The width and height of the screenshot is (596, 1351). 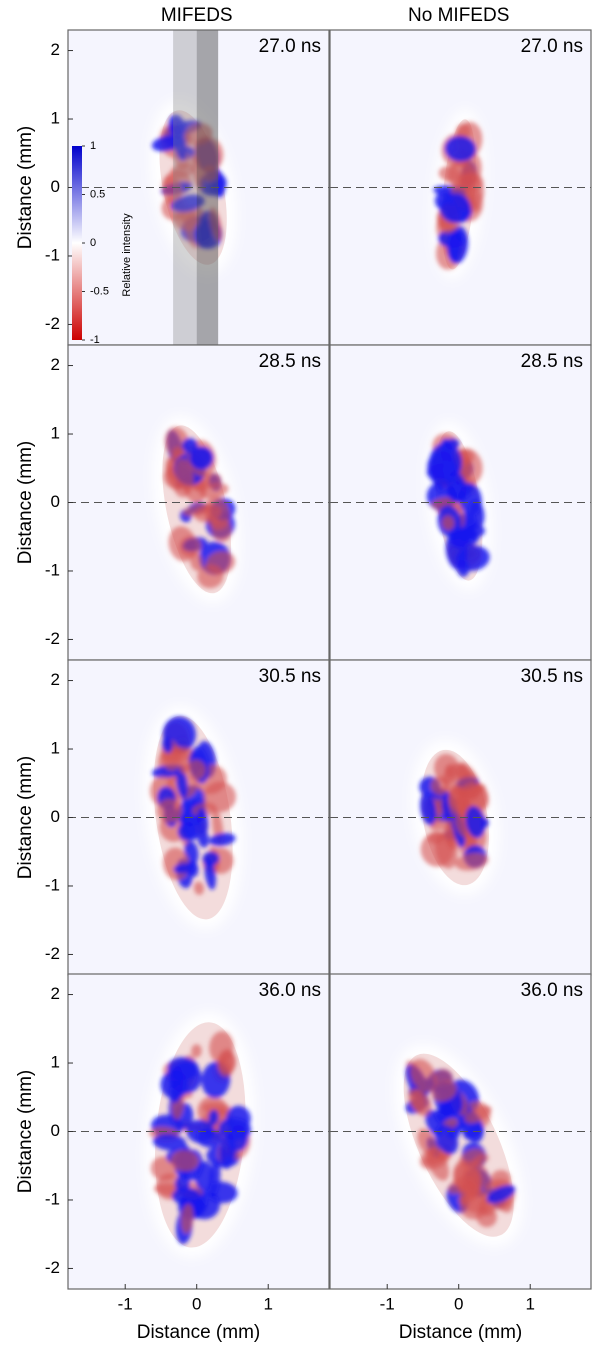 I want to click on column-title: No MIFEDS, so click(x=458, y=15).